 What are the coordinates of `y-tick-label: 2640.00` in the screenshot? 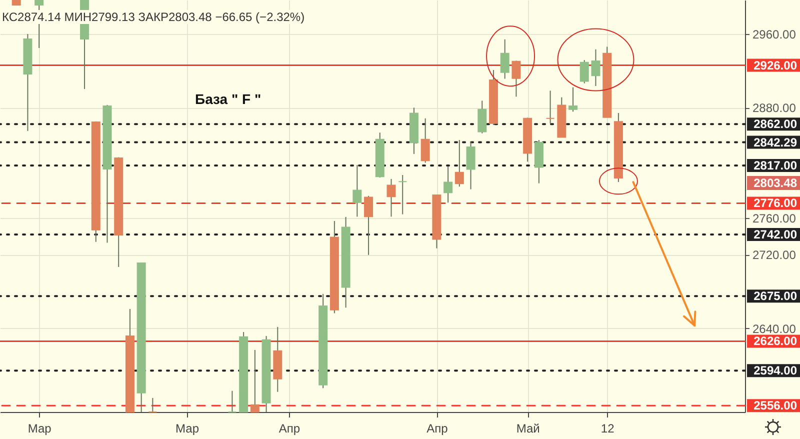 It's located at (774, 329).